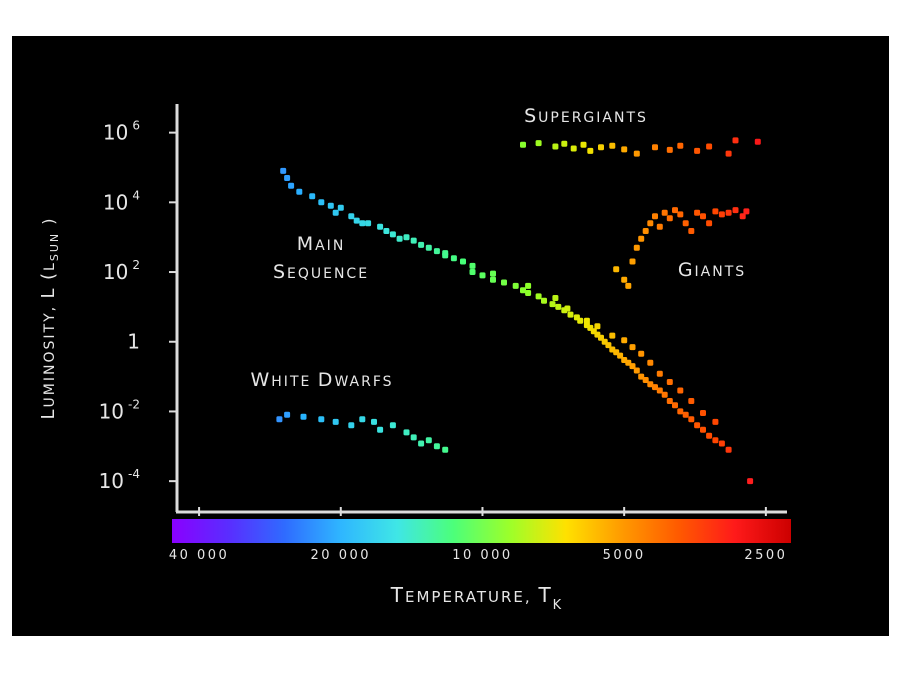  What do you see at coordinates (49, 318) in the screenshot?
I see `y-axis-title: LUMINOSITY, L (LSUN )` at bounding box center [49, 318].